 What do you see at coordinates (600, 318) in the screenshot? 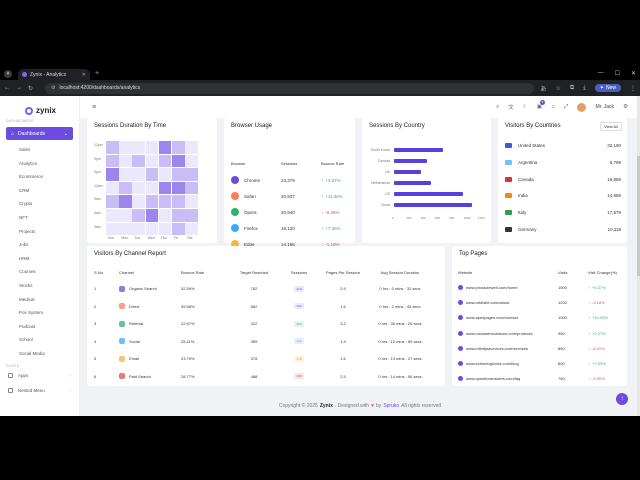
I see `visit-change-value: +10.03%` at bounding box center [600, 318].